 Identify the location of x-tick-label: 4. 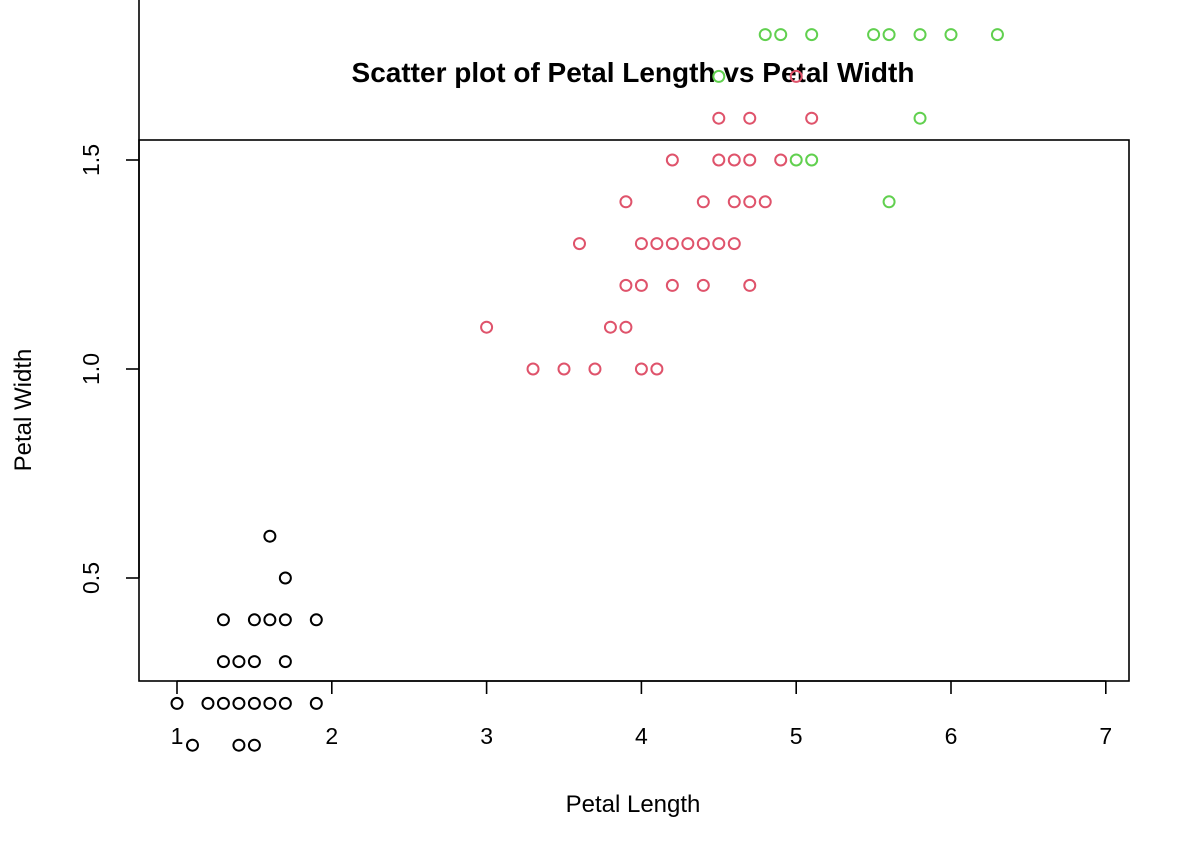
(641, 736).